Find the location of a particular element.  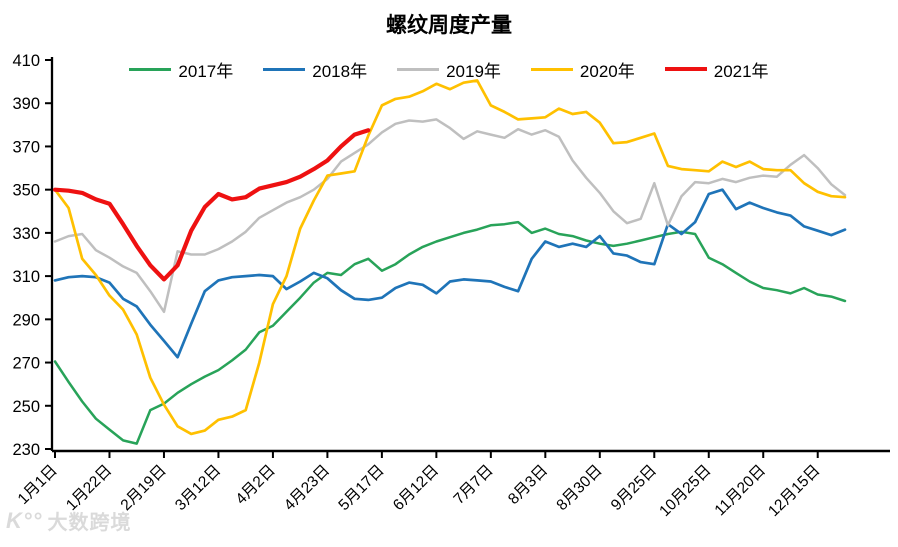

x-tick-label: 7月7日 is located at coordinates (474, 485).